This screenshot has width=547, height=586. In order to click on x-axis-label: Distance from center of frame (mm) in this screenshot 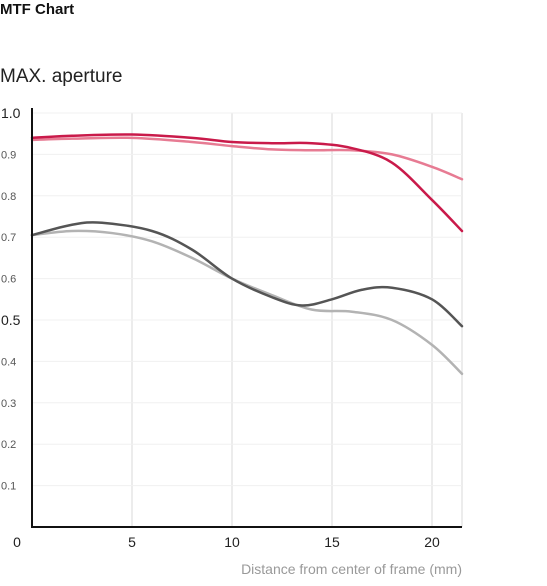, I will do `click(351, 569)`.